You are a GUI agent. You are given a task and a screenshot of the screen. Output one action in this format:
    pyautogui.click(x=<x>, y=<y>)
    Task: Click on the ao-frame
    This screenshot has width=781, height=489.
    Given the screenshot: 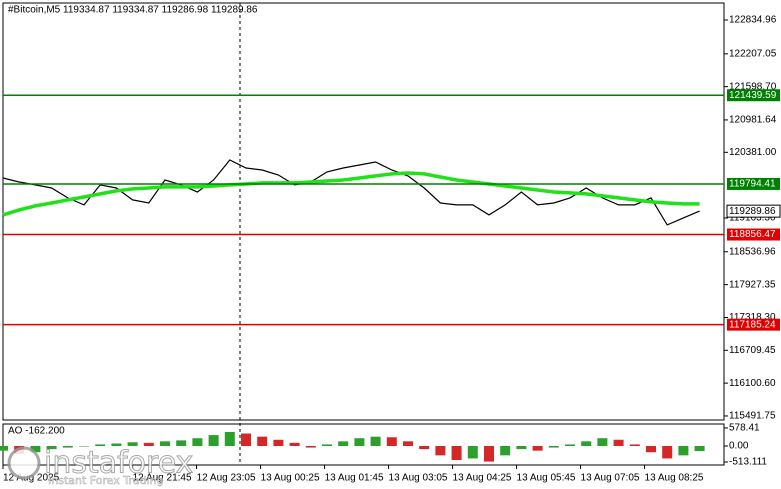 What is the action you would take?
    pyautogui.click(x=363, y=444)
    